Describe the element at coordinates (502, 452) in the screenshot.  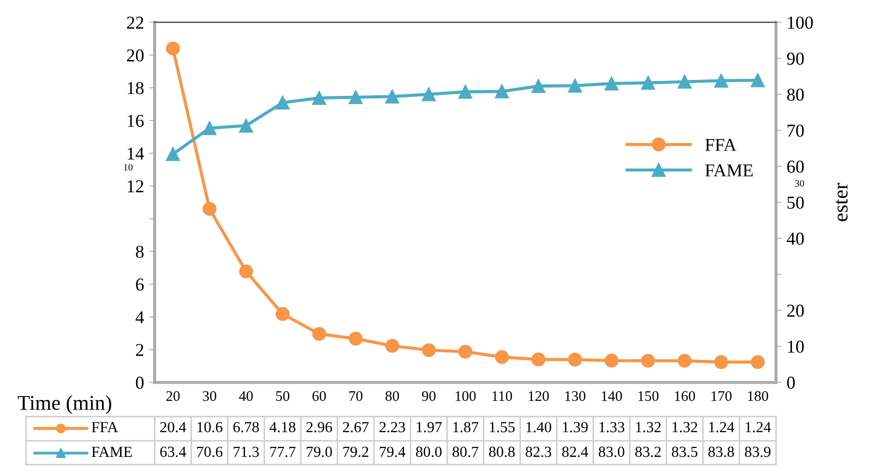
I see `data-label: 80.8` at that location.